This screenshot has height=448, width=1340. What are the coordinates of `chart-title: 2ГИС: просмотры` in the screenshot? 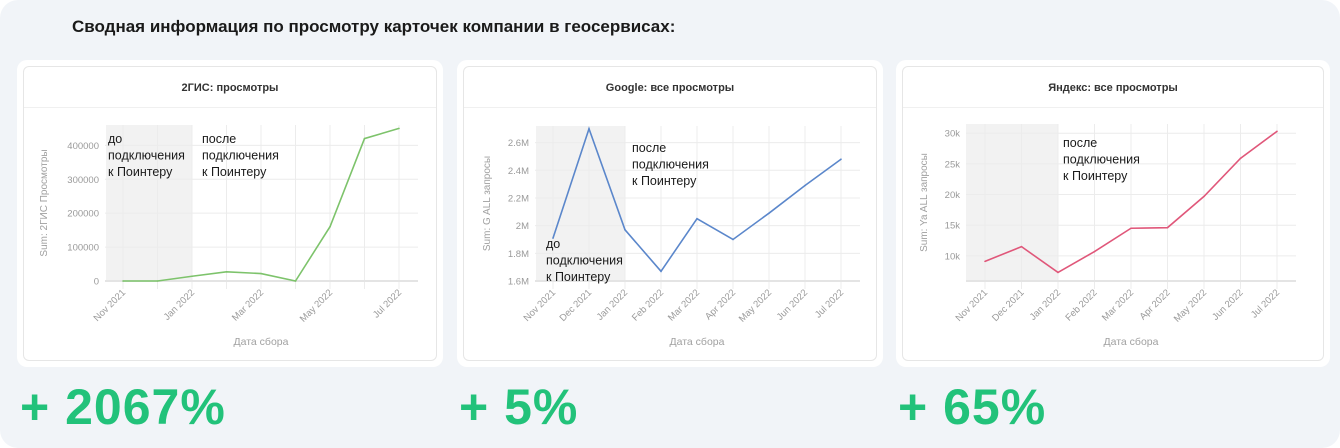 It's located at (230, 87).